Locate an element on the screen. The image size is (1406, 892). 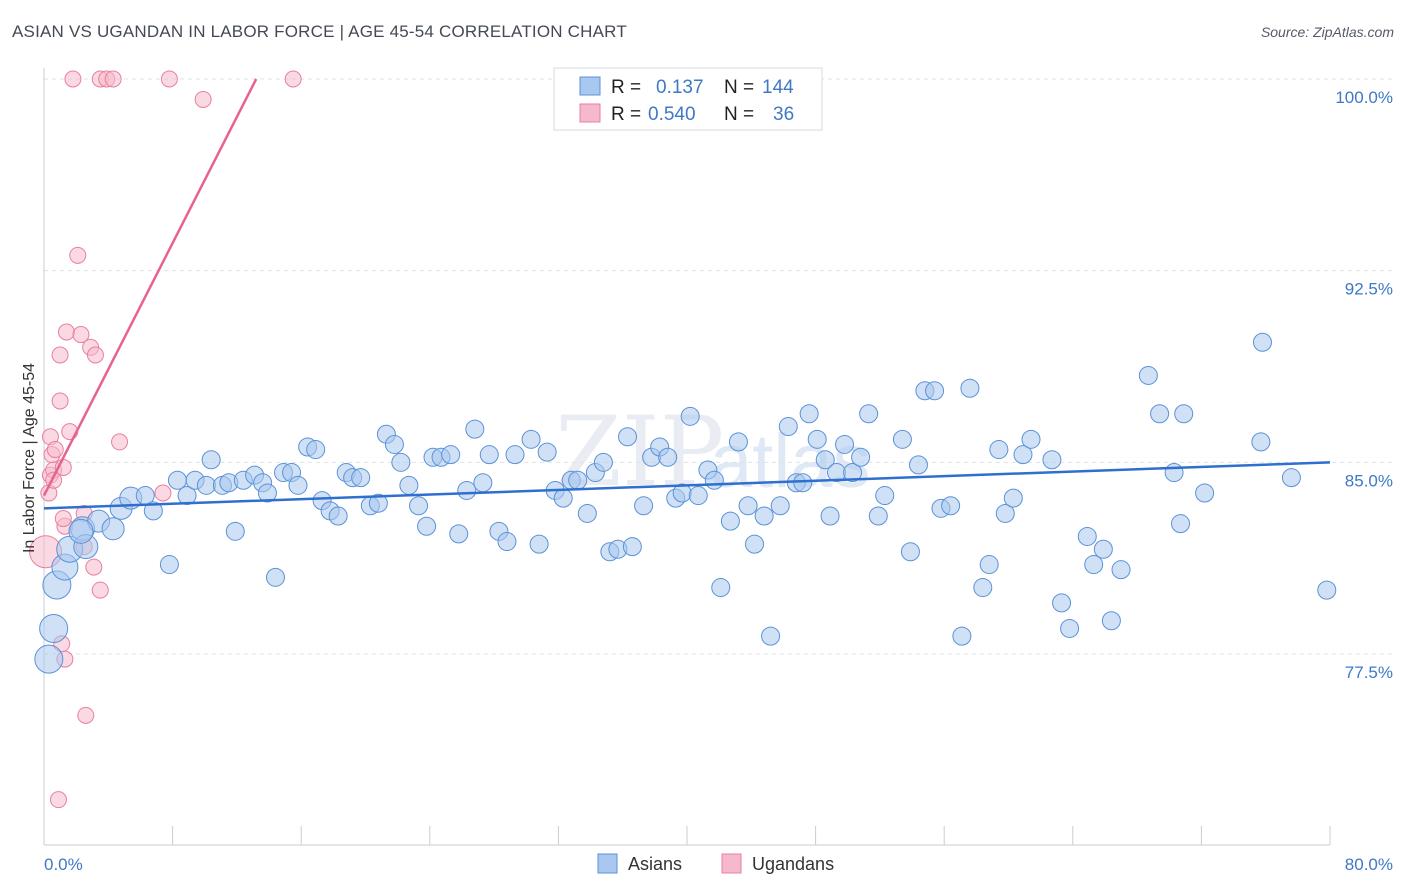
y-axis-title: In Labor Force | Age 45-54 is located at coordinates (29, 458).